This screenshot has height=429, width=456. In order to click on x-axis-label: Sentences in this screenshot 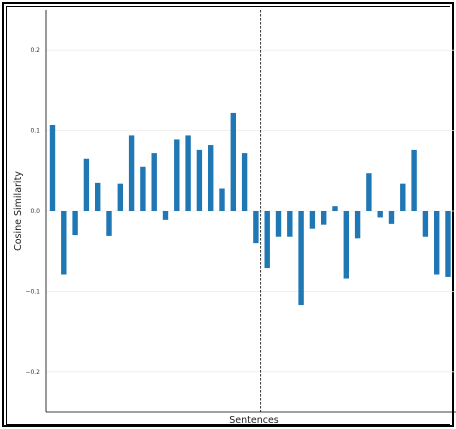, I will do `click(254, 420)`.